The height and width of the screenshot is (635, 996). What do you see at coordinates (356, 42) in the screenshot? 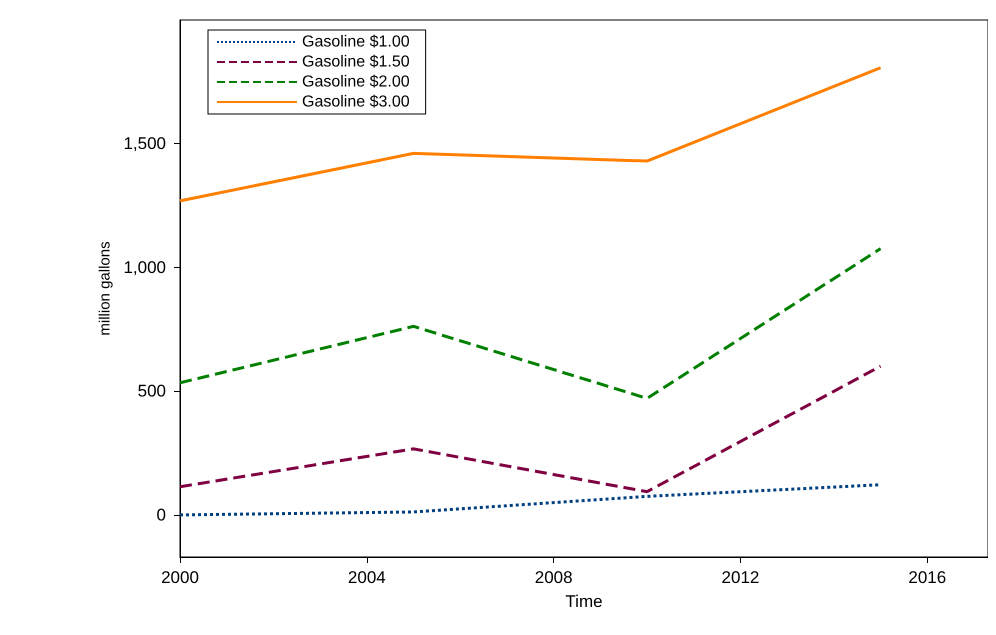
I see `legend-label: Gasoline $1.00` at bounding box center [356, 42].